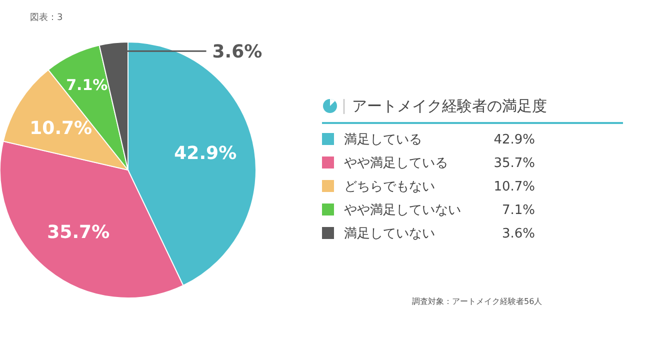 The height and width of the screenshot is (340, 650). I want to click on data-label: 42.9%, so click(205, 153).